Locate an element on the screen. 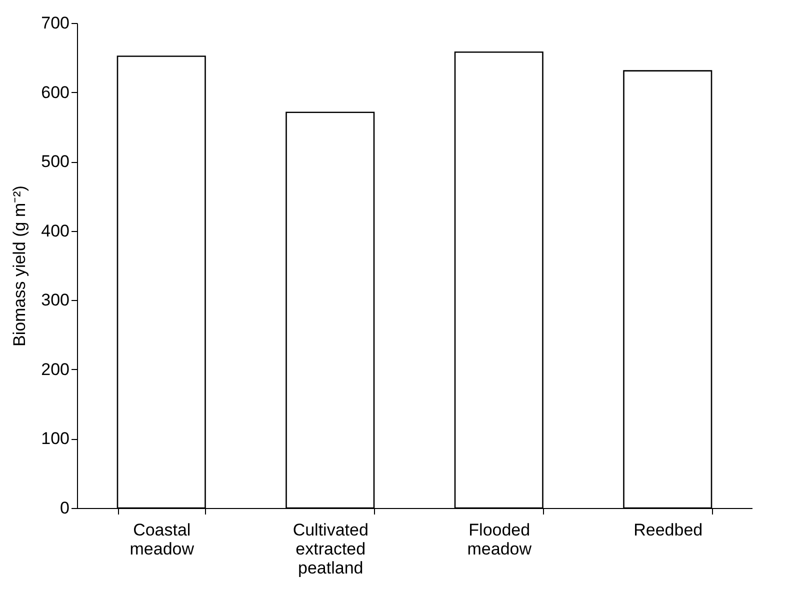 The image size is (791, 598). y-tick-label: 300 is located at coordinates (55, 300).